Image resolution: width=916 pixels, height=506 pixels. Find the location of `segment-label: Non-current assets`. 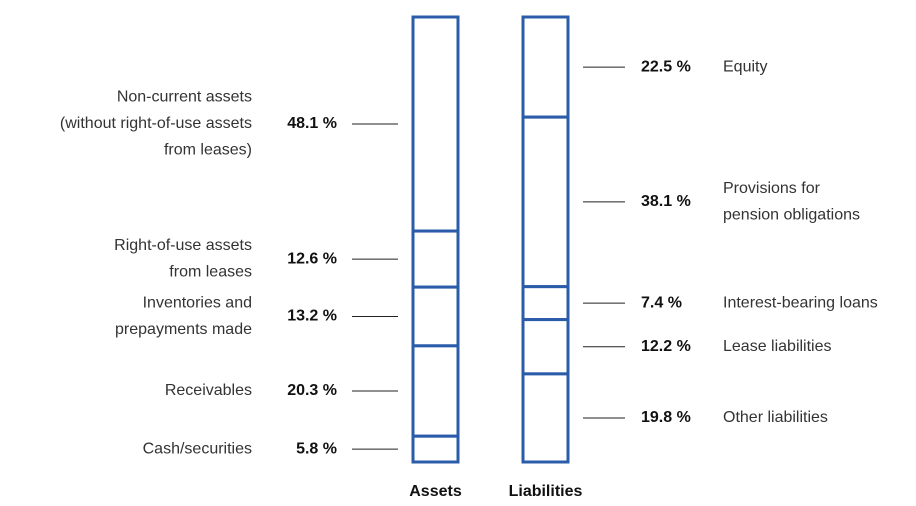

segment-label: Non-current assets is located at coordinates (184, 97).